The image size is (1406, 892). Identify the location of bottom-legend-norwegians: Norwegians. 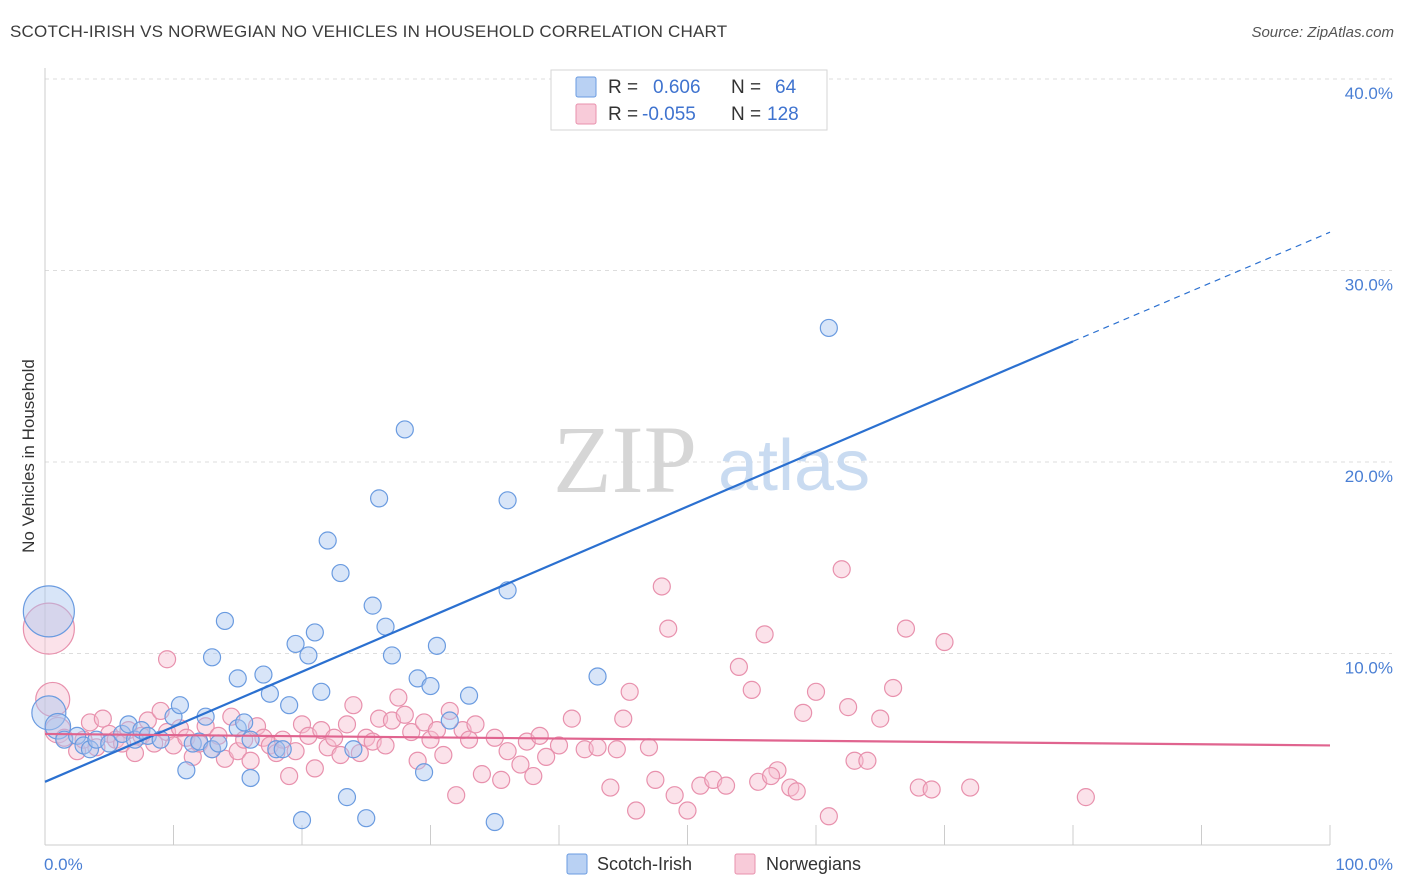
(813, 864).